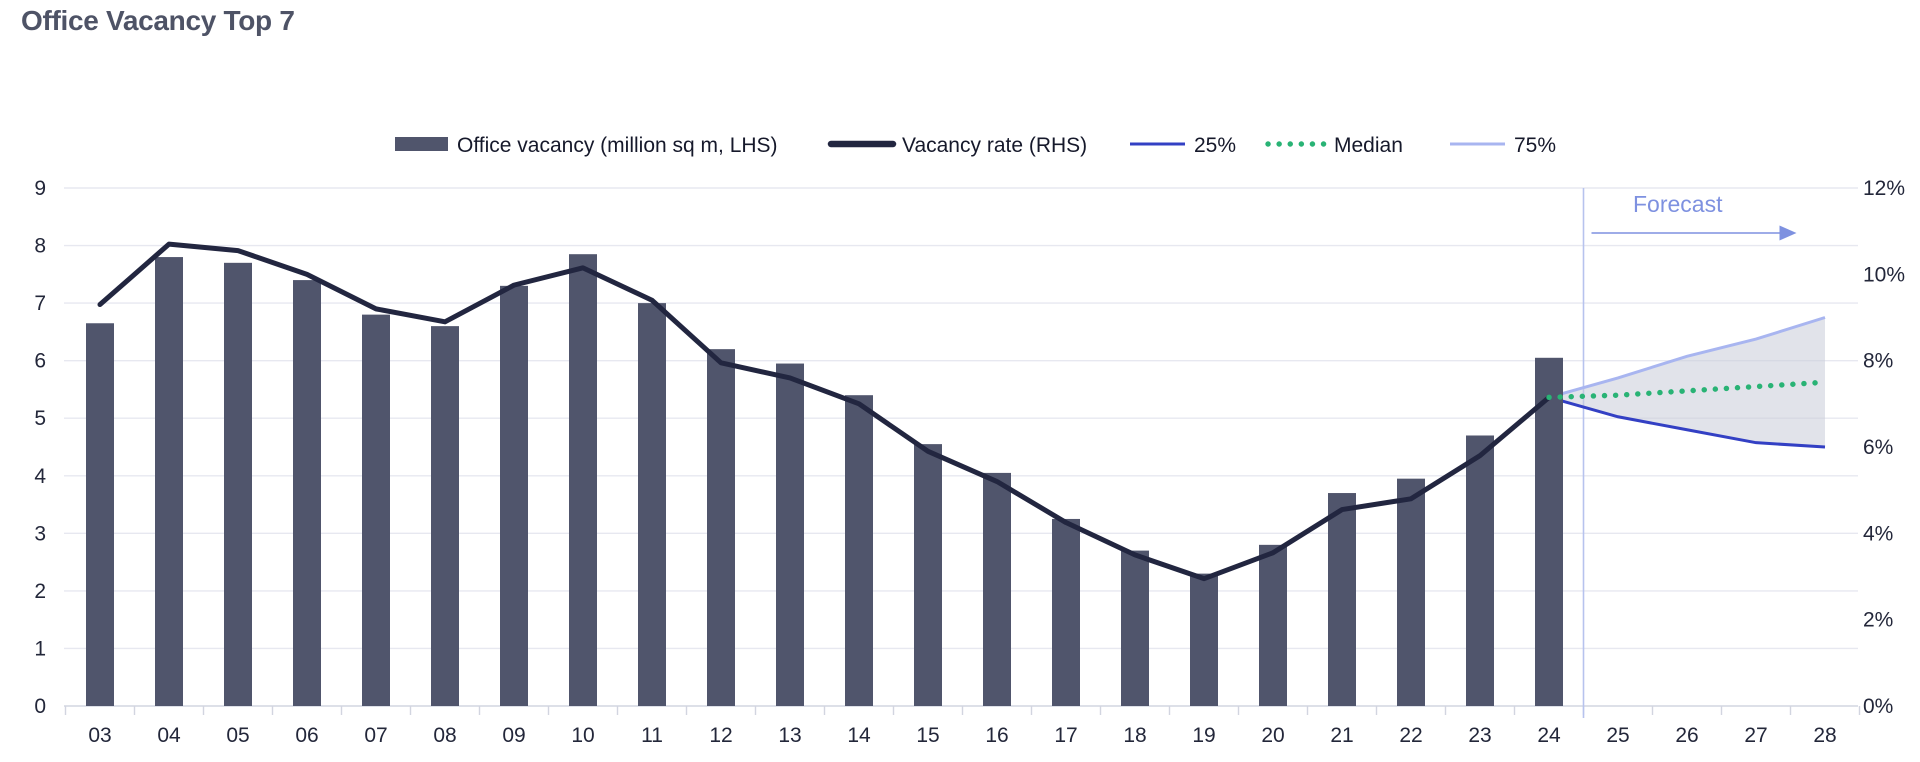 Image resolution: width=1920 pixels, height=762 pixels. I want to click on y-left-label-0: 0, so click(40, 706).